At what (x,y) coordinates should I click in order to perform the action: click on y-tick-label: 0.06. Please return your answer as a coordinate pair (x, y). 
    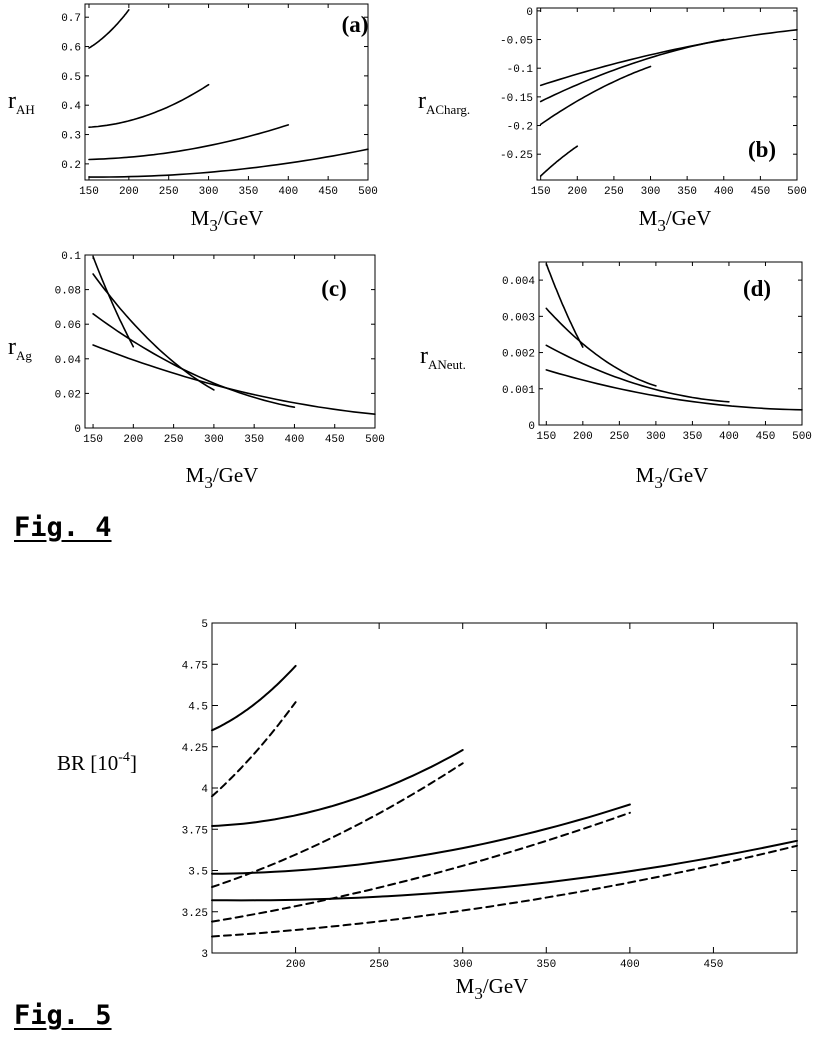
    Looking at the image, I should click on (68, 326).